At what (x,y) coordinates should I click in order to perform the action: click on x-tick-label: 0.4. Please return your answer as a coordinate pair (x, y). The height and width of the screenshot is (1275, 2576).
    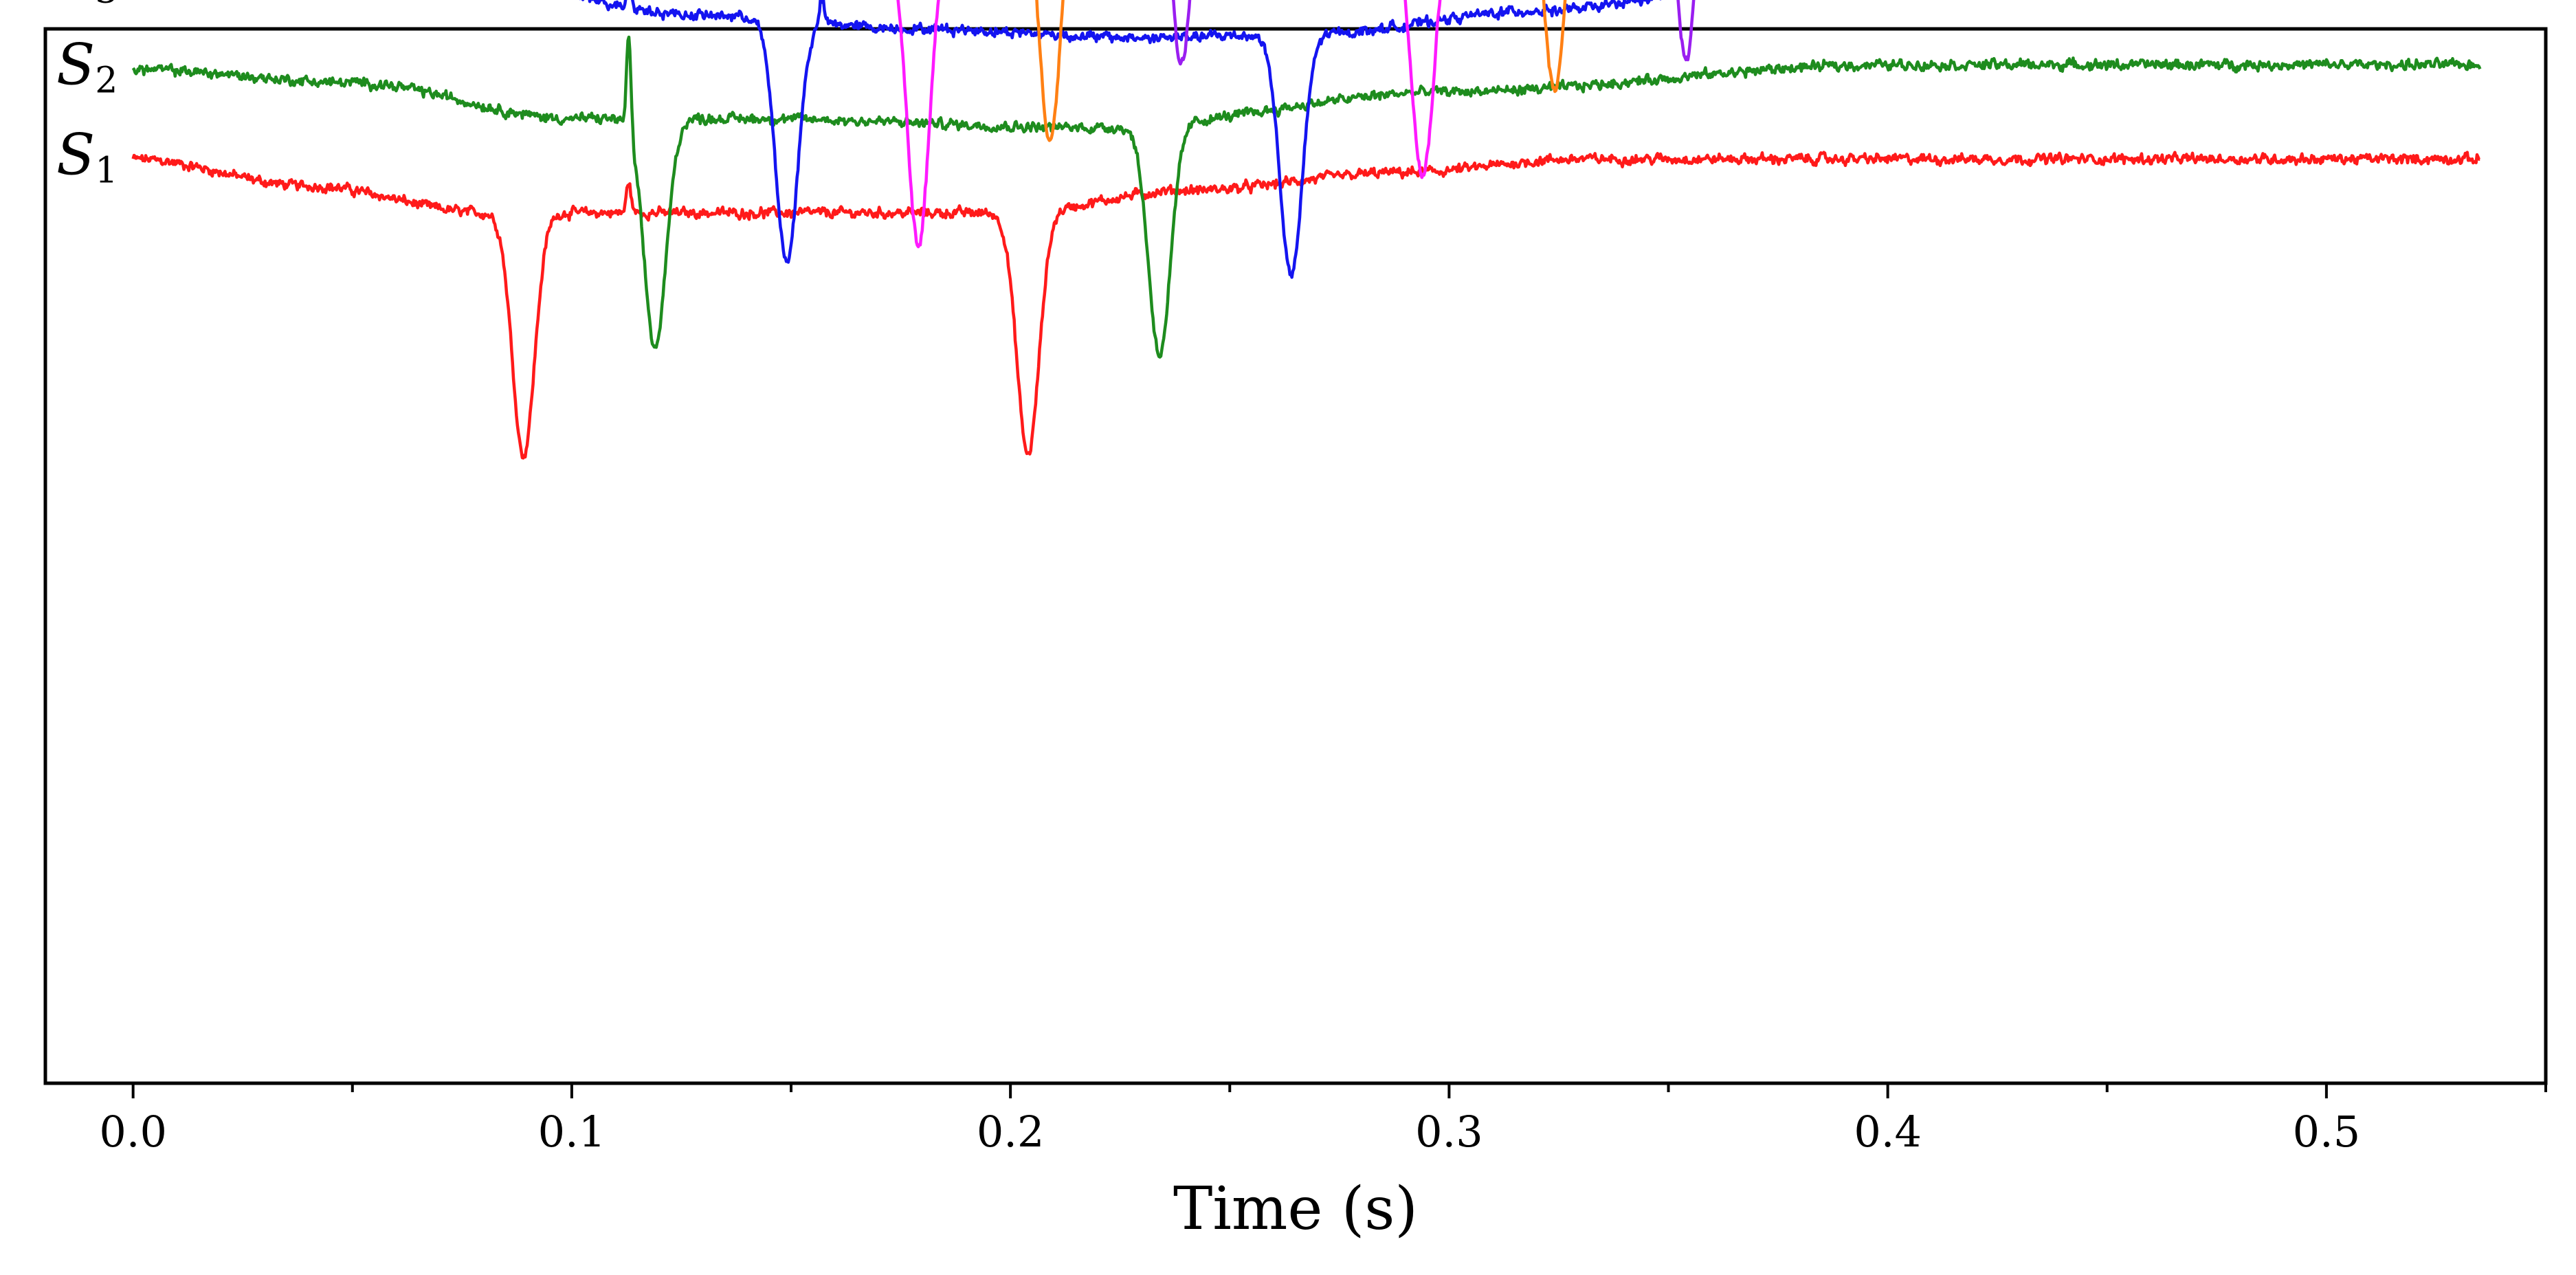
    Looking at the image, I should click on (1888, 1132).